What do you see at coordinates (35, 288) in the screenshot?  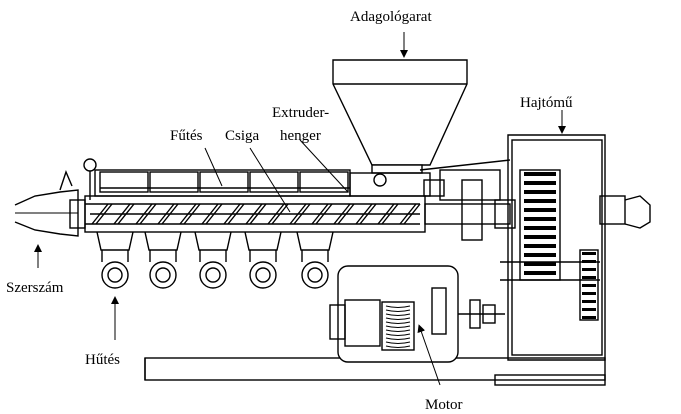 I see `label-die: Szerszám` at bounding box center [35, 288].